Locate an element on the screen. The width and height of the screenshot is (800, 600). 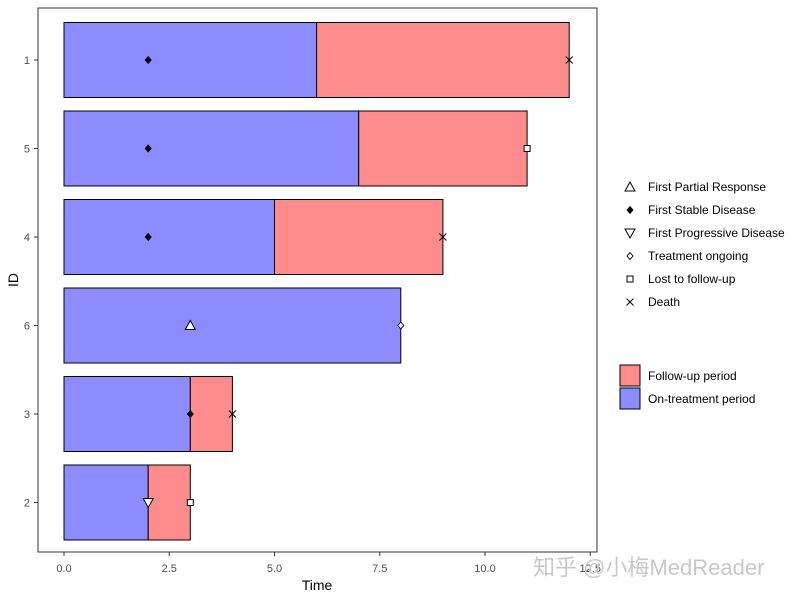
y-axis-title: ID is located at coordinates (13, 280).